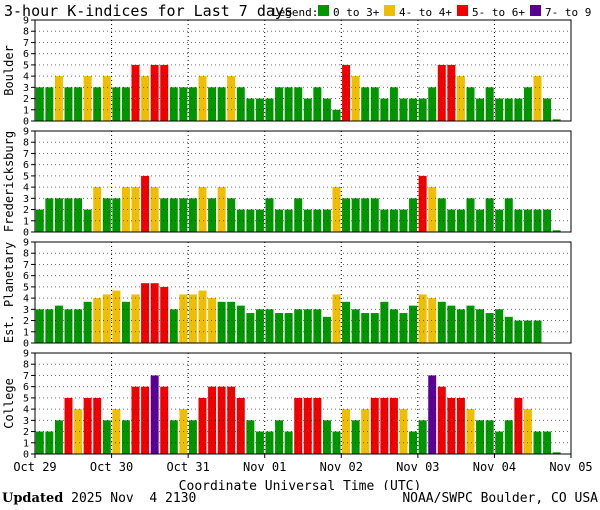 Image resolution: width=600 pixels, height=510 pixels. Describe the element at coordinates (26, 43) in the screenshot. I see `y-tick-label-p0-7: 7` at that location.